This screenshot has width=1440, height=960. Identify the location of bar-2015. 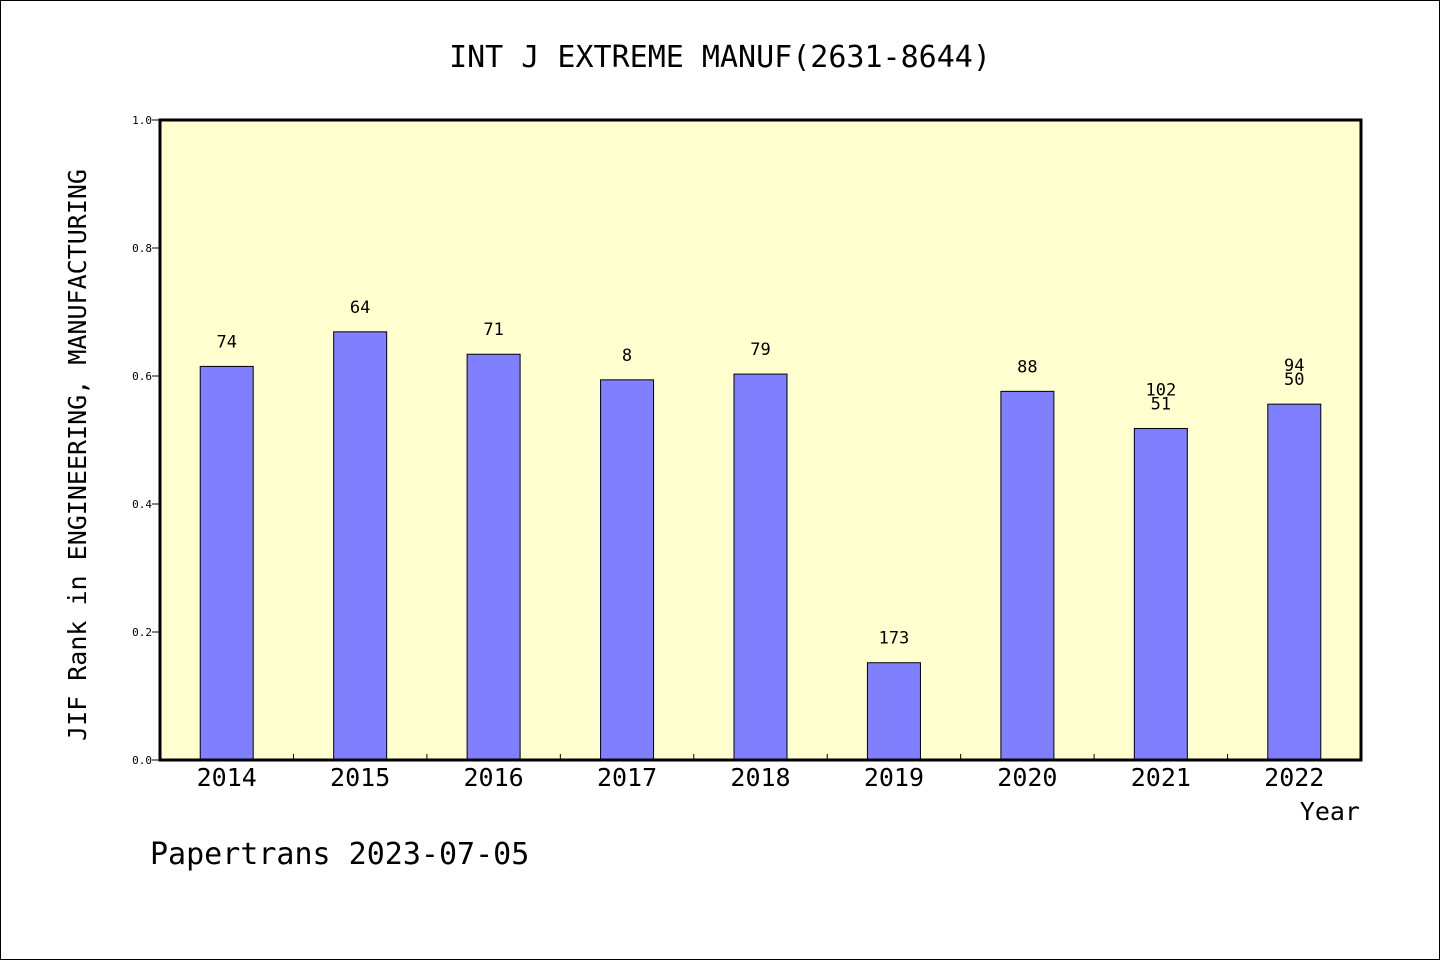
(360, 546).